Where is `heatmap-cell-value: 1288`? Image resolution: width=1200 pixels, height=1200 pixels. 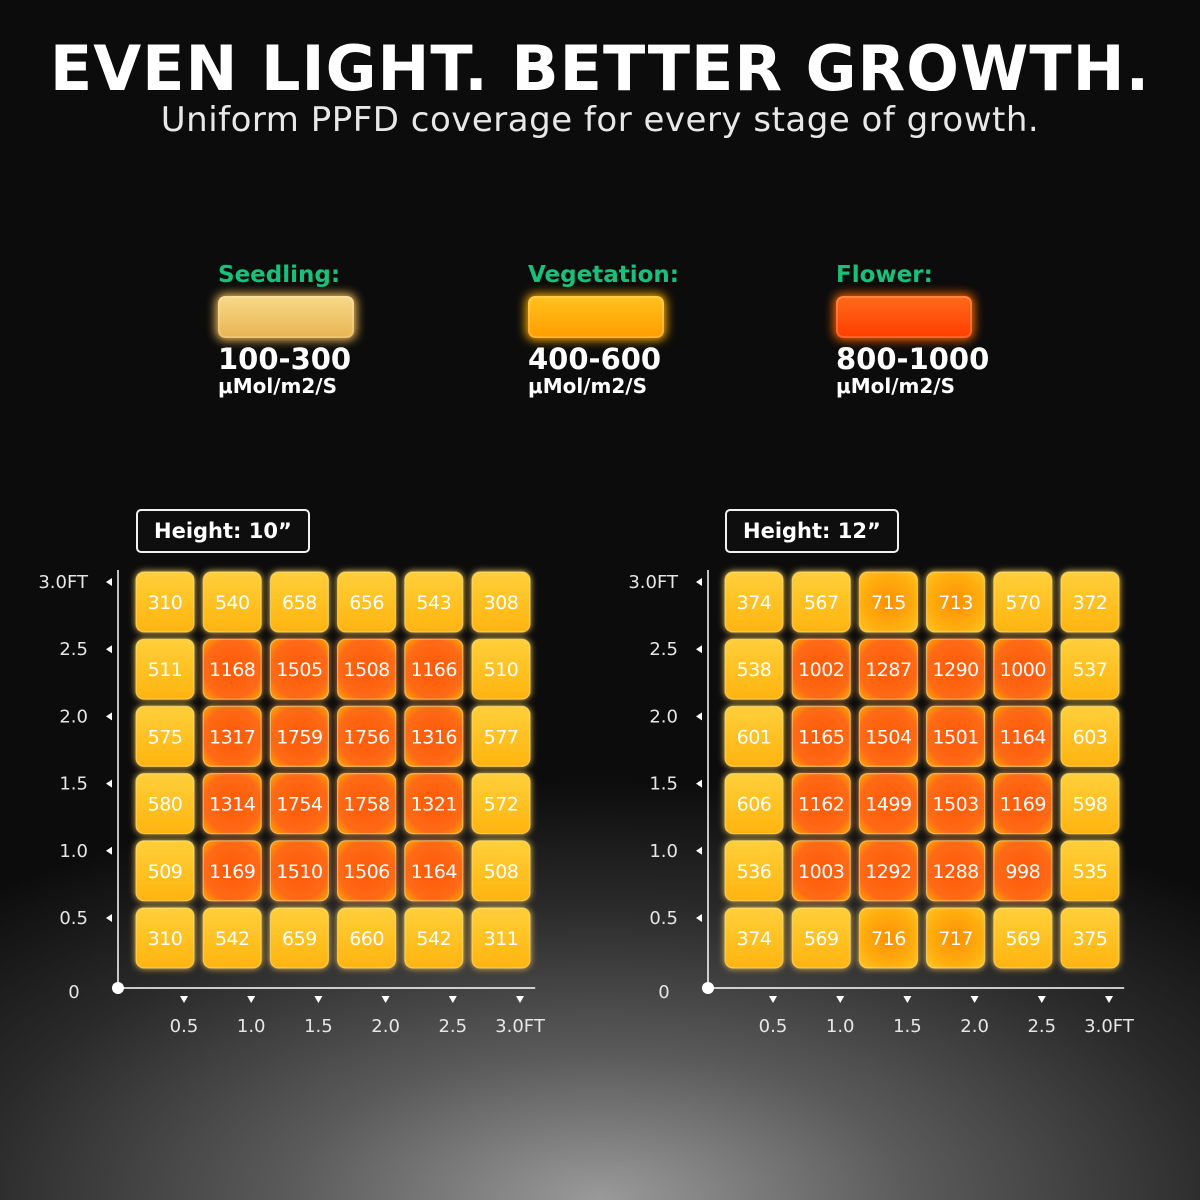
heatmap-cell-value: 1288 is located at coordinates (955, 872).